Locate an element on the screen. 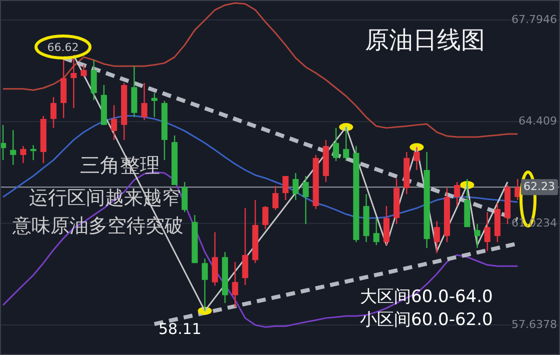  annotation: 66.62 is located at coordinates (63, 47).